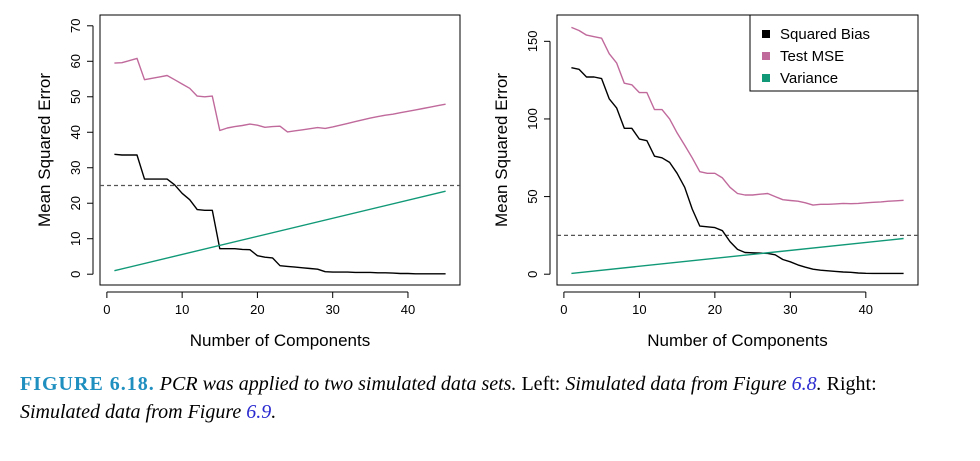 Image resolution: width=980 pixels, height=461 pixels. Describe the element at coordinates (825, 34) in the screenshot. I see `legend-label-squared-bias: Squared Bias` at that location.